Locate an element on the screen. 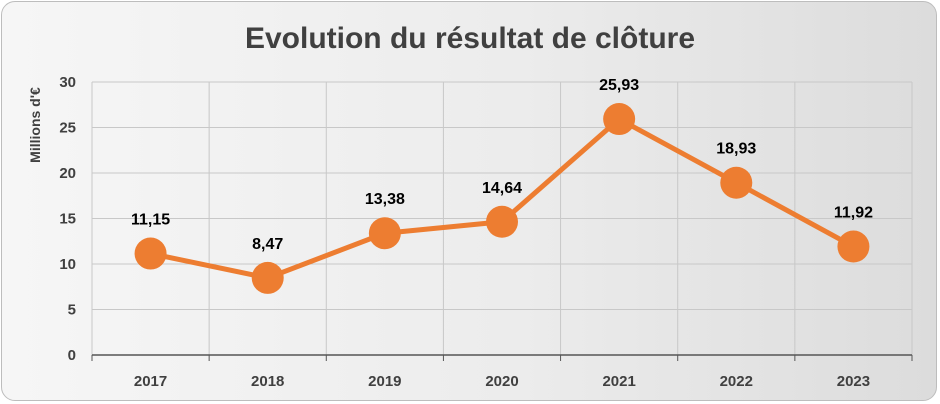 The image size is (940, 404). y-tick-label: 20 is located at coordinates (67, 173).